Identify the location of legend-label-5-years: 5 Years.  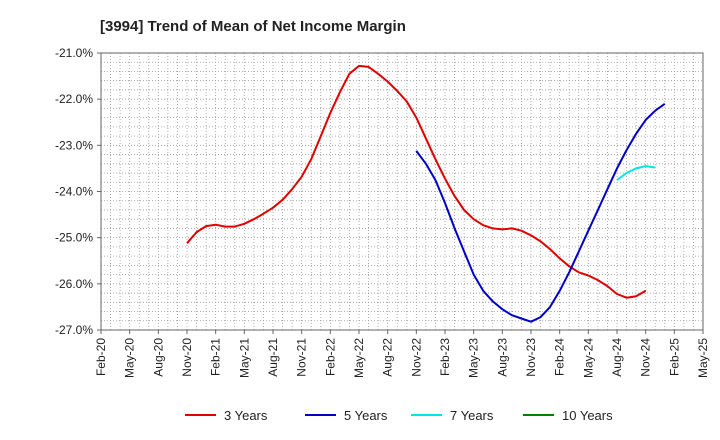
(366, 415).